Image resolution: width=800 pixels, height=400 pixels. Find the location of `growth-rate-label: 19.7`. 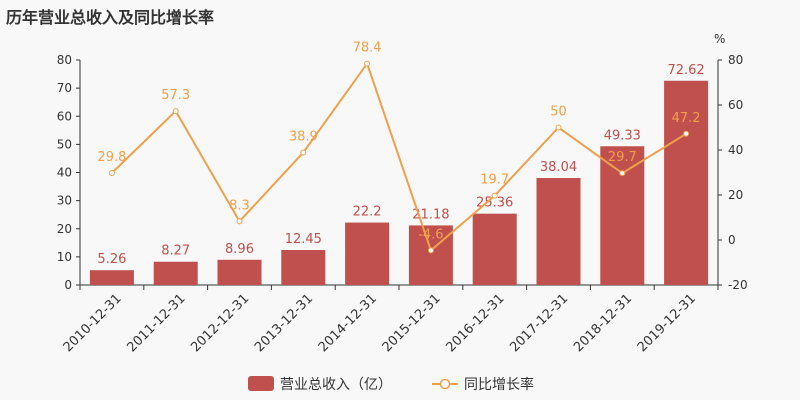

growth-rate-label: 19.7 is located at coordinates (494, 180).